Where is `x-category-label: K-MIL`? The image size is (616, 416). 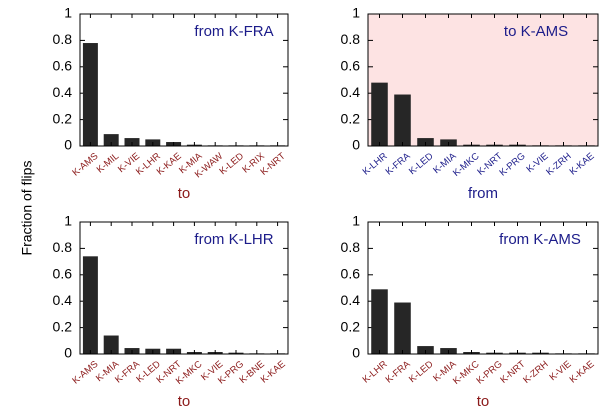 x-category-label: K-MIL is located at coordinates (108, 163).